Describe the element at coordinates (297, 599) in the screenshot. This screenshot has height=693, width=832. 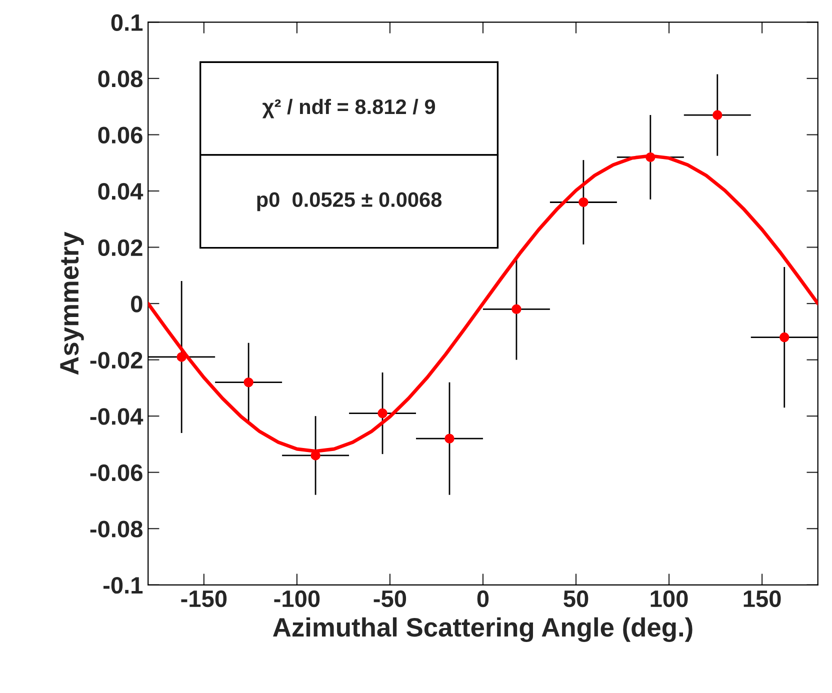
I see `x-tick-label: -100` at that location.